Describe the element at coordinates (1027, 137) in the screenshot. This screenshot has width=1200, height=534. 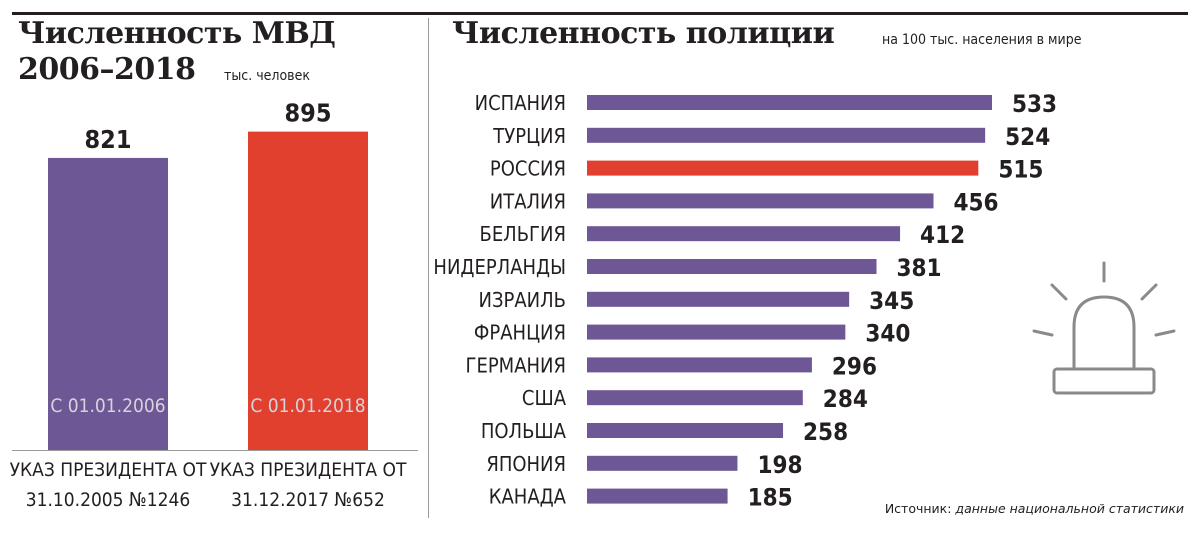
I see `police-bar-value: 524` at that location.